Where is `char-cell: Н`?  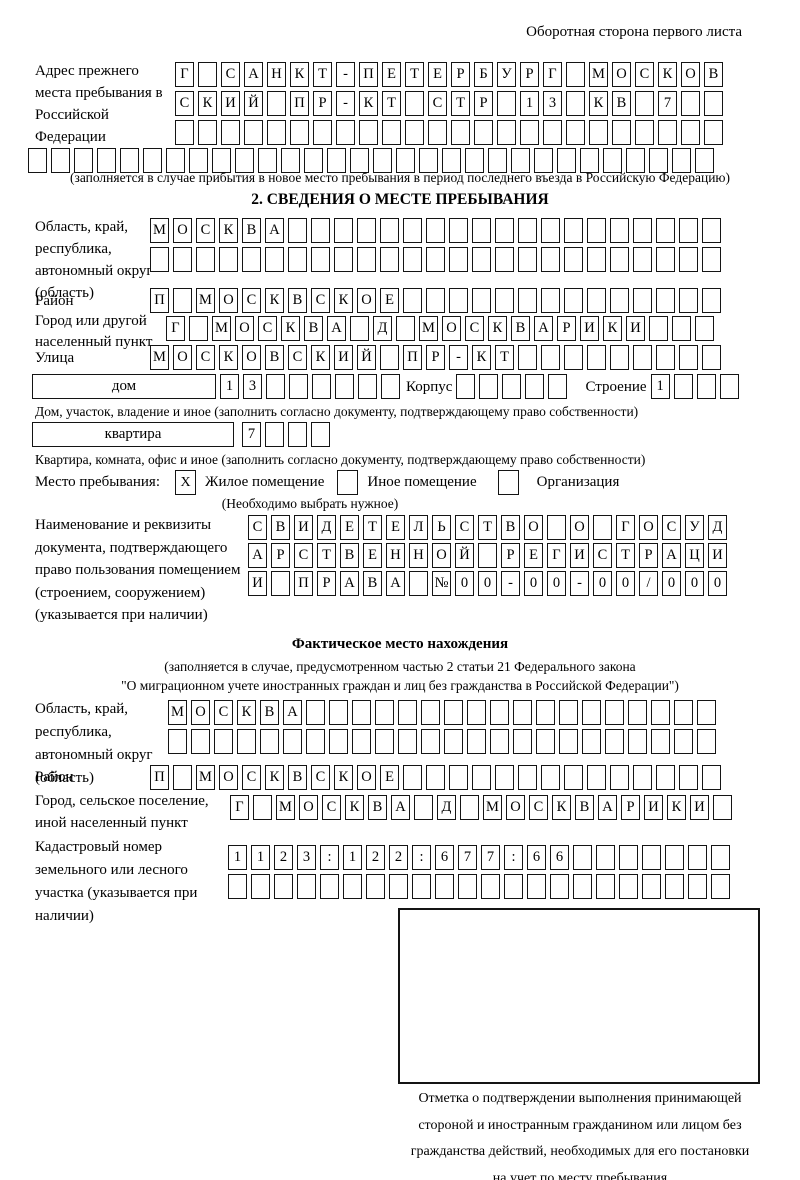 char-cell: Н is located at coordinates (395, 555).